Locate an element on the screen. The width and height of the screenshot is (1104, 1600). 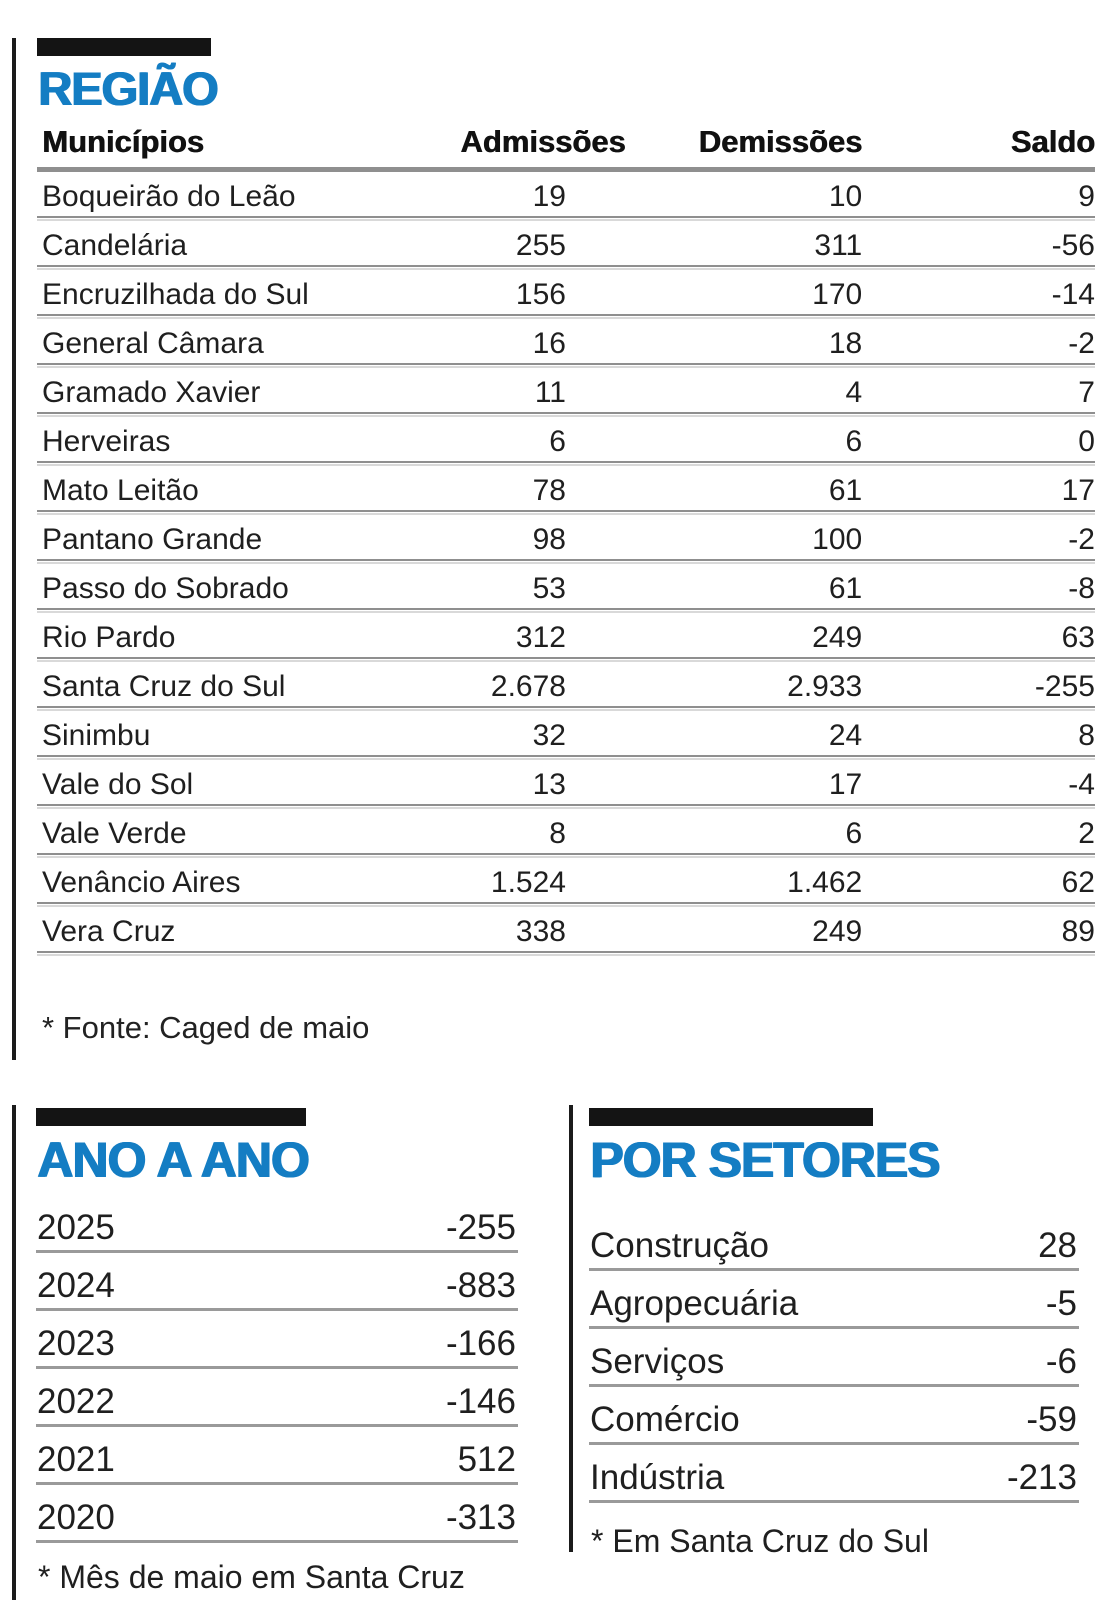
saldo-value: 9 is located at coordinates (1086, 196).